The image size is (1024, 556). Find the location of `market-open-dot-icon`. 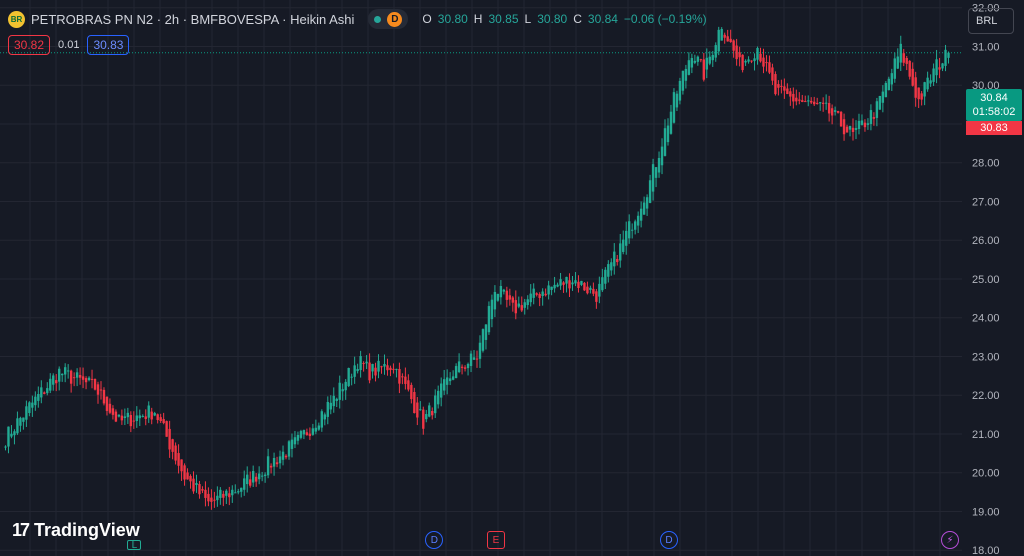

market-open-dot-icon is located at coordinates (378, 19).